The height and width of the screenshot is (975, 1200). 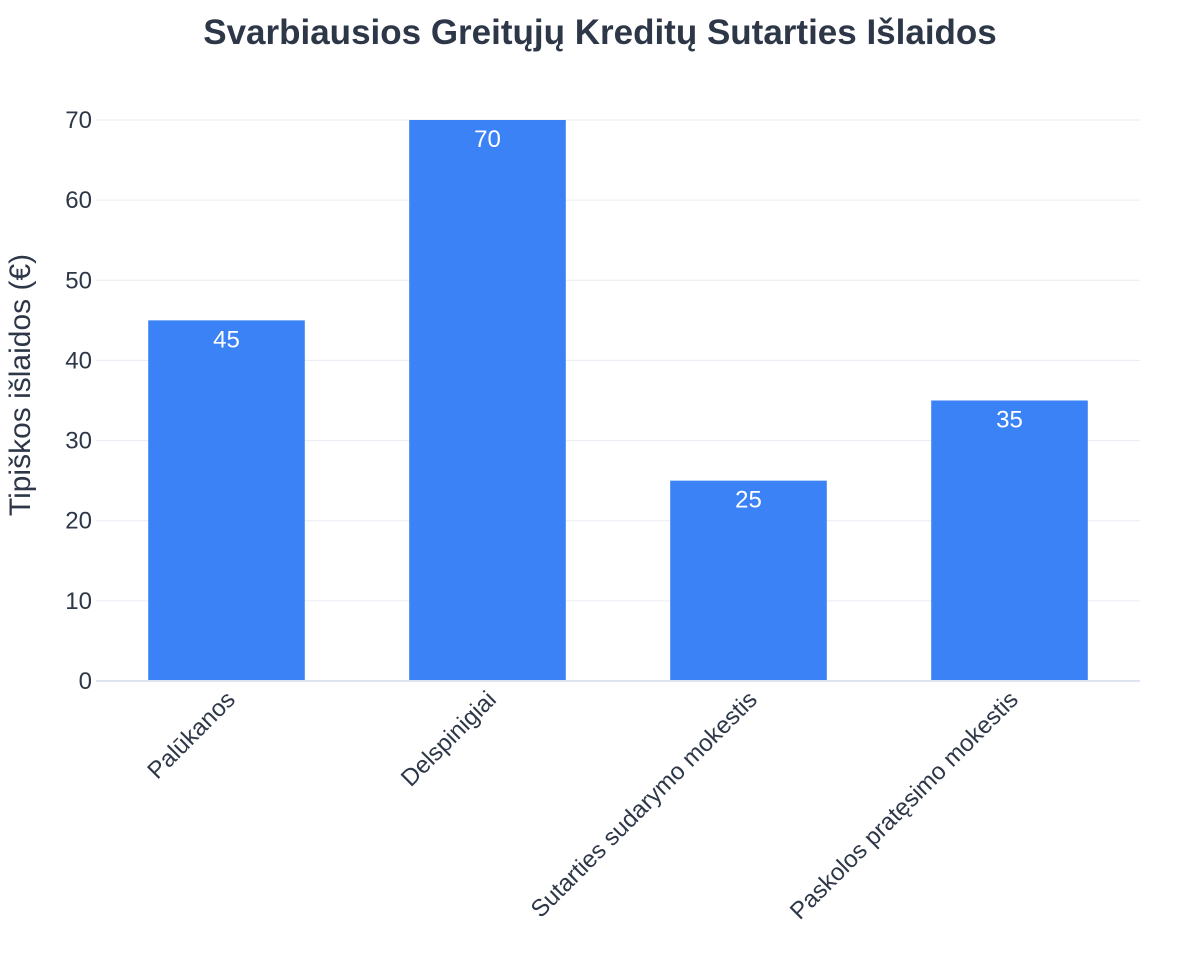 What do you see at coordinates (85, 681) in the screenshot?
I see `y-tick-label: 0` at bounding box center [85, 681].